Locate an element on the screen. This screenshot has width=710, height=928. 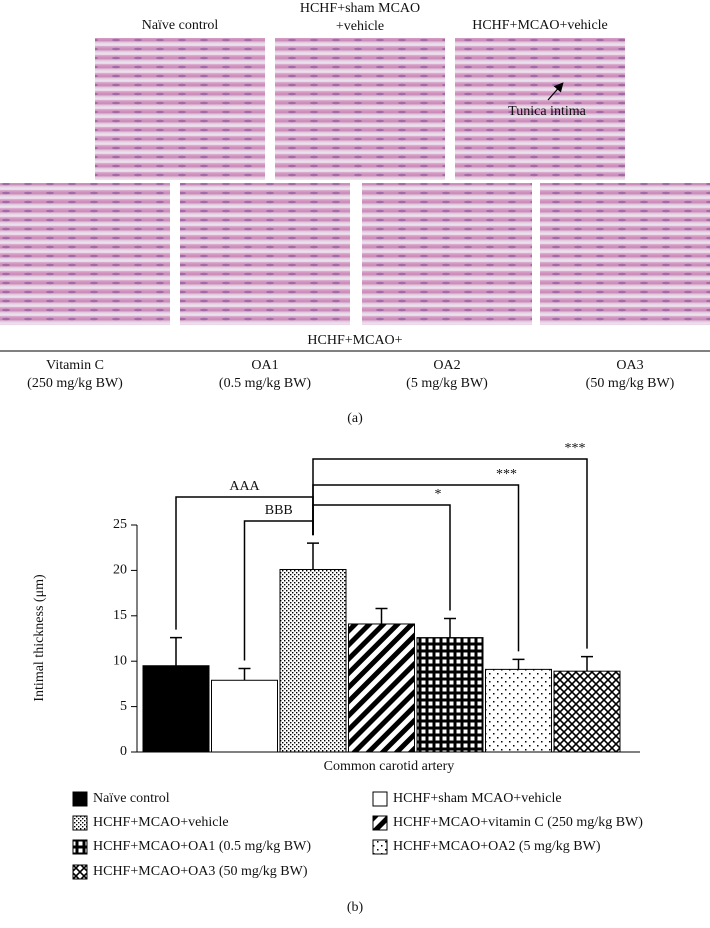
significance-label: BBB is located at coordinates (279, 510).